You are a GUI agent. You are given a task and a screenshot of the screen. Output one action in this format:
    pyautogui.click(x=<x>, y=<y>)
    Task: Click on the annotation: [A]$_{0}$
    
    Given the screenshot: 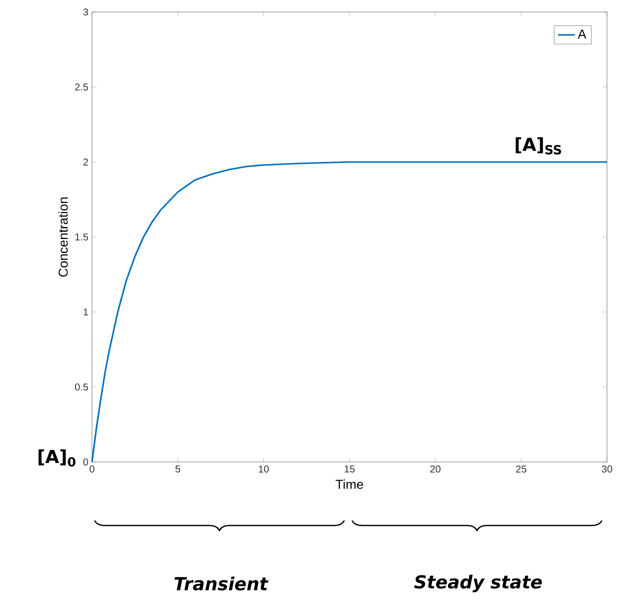 What is the action you would take?
    pyautogui.click(x=57, y=458)
    